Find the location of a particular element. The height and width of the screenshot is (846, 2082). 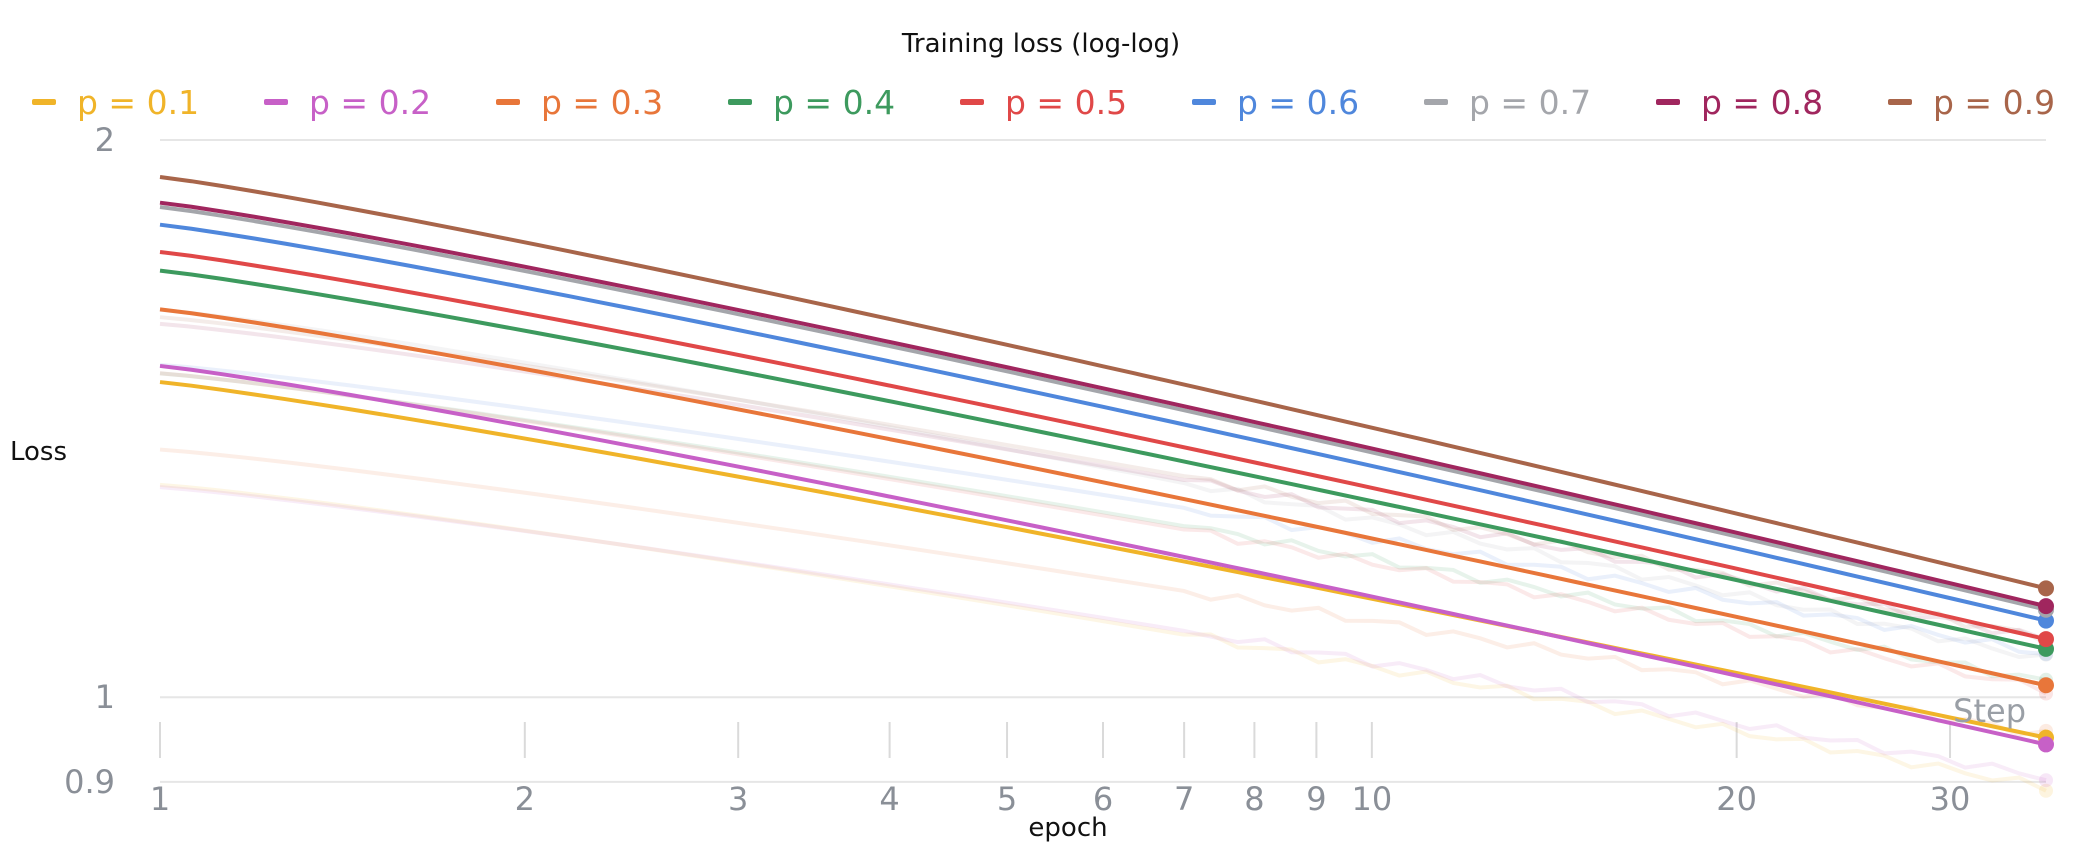

x-tick-label: 4 is located at coordinates (889, 799).